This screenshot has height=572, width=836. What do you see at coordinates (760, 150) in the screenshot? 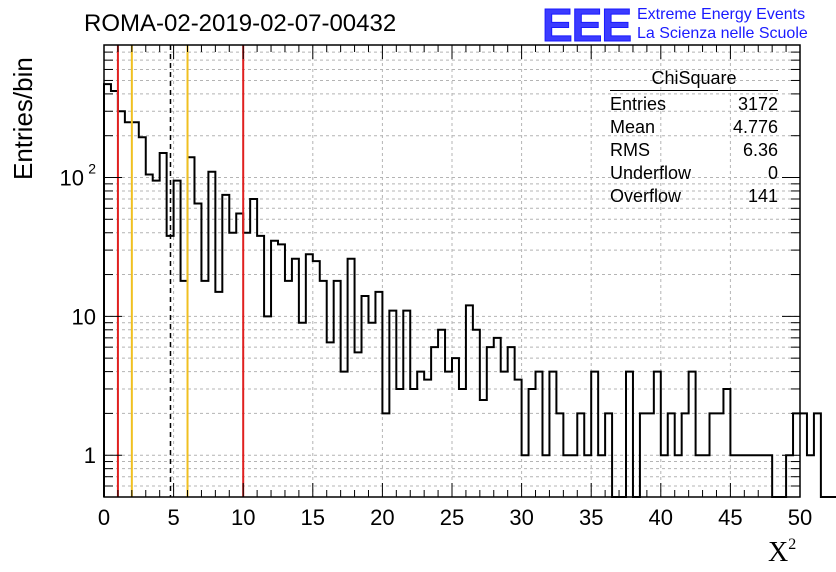
I see `stats-value: 6.36` at bounding box center [760, 150].